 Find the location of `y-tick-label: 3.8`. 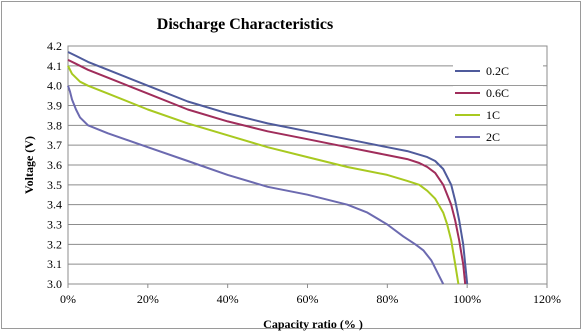

y-tick-label: 3.8 is located at coordinates (54, 125).